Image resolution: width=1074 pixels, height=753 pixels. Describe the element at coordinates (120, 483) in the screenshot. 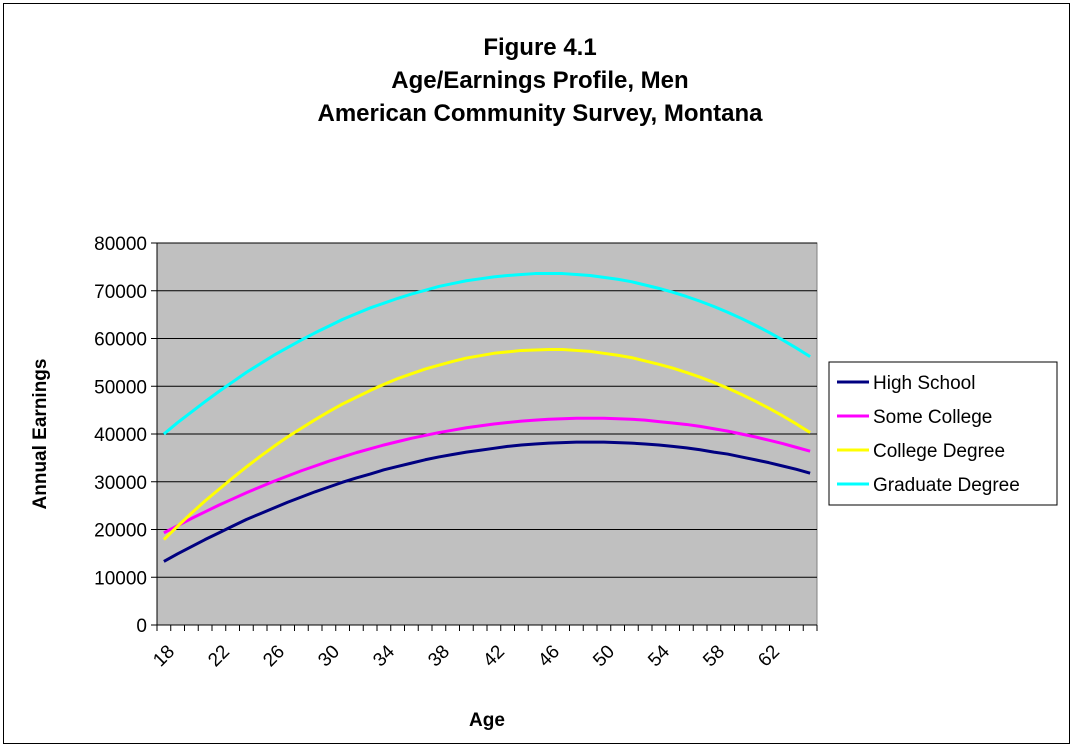

I see `y-tick-label: 30000` at that location.